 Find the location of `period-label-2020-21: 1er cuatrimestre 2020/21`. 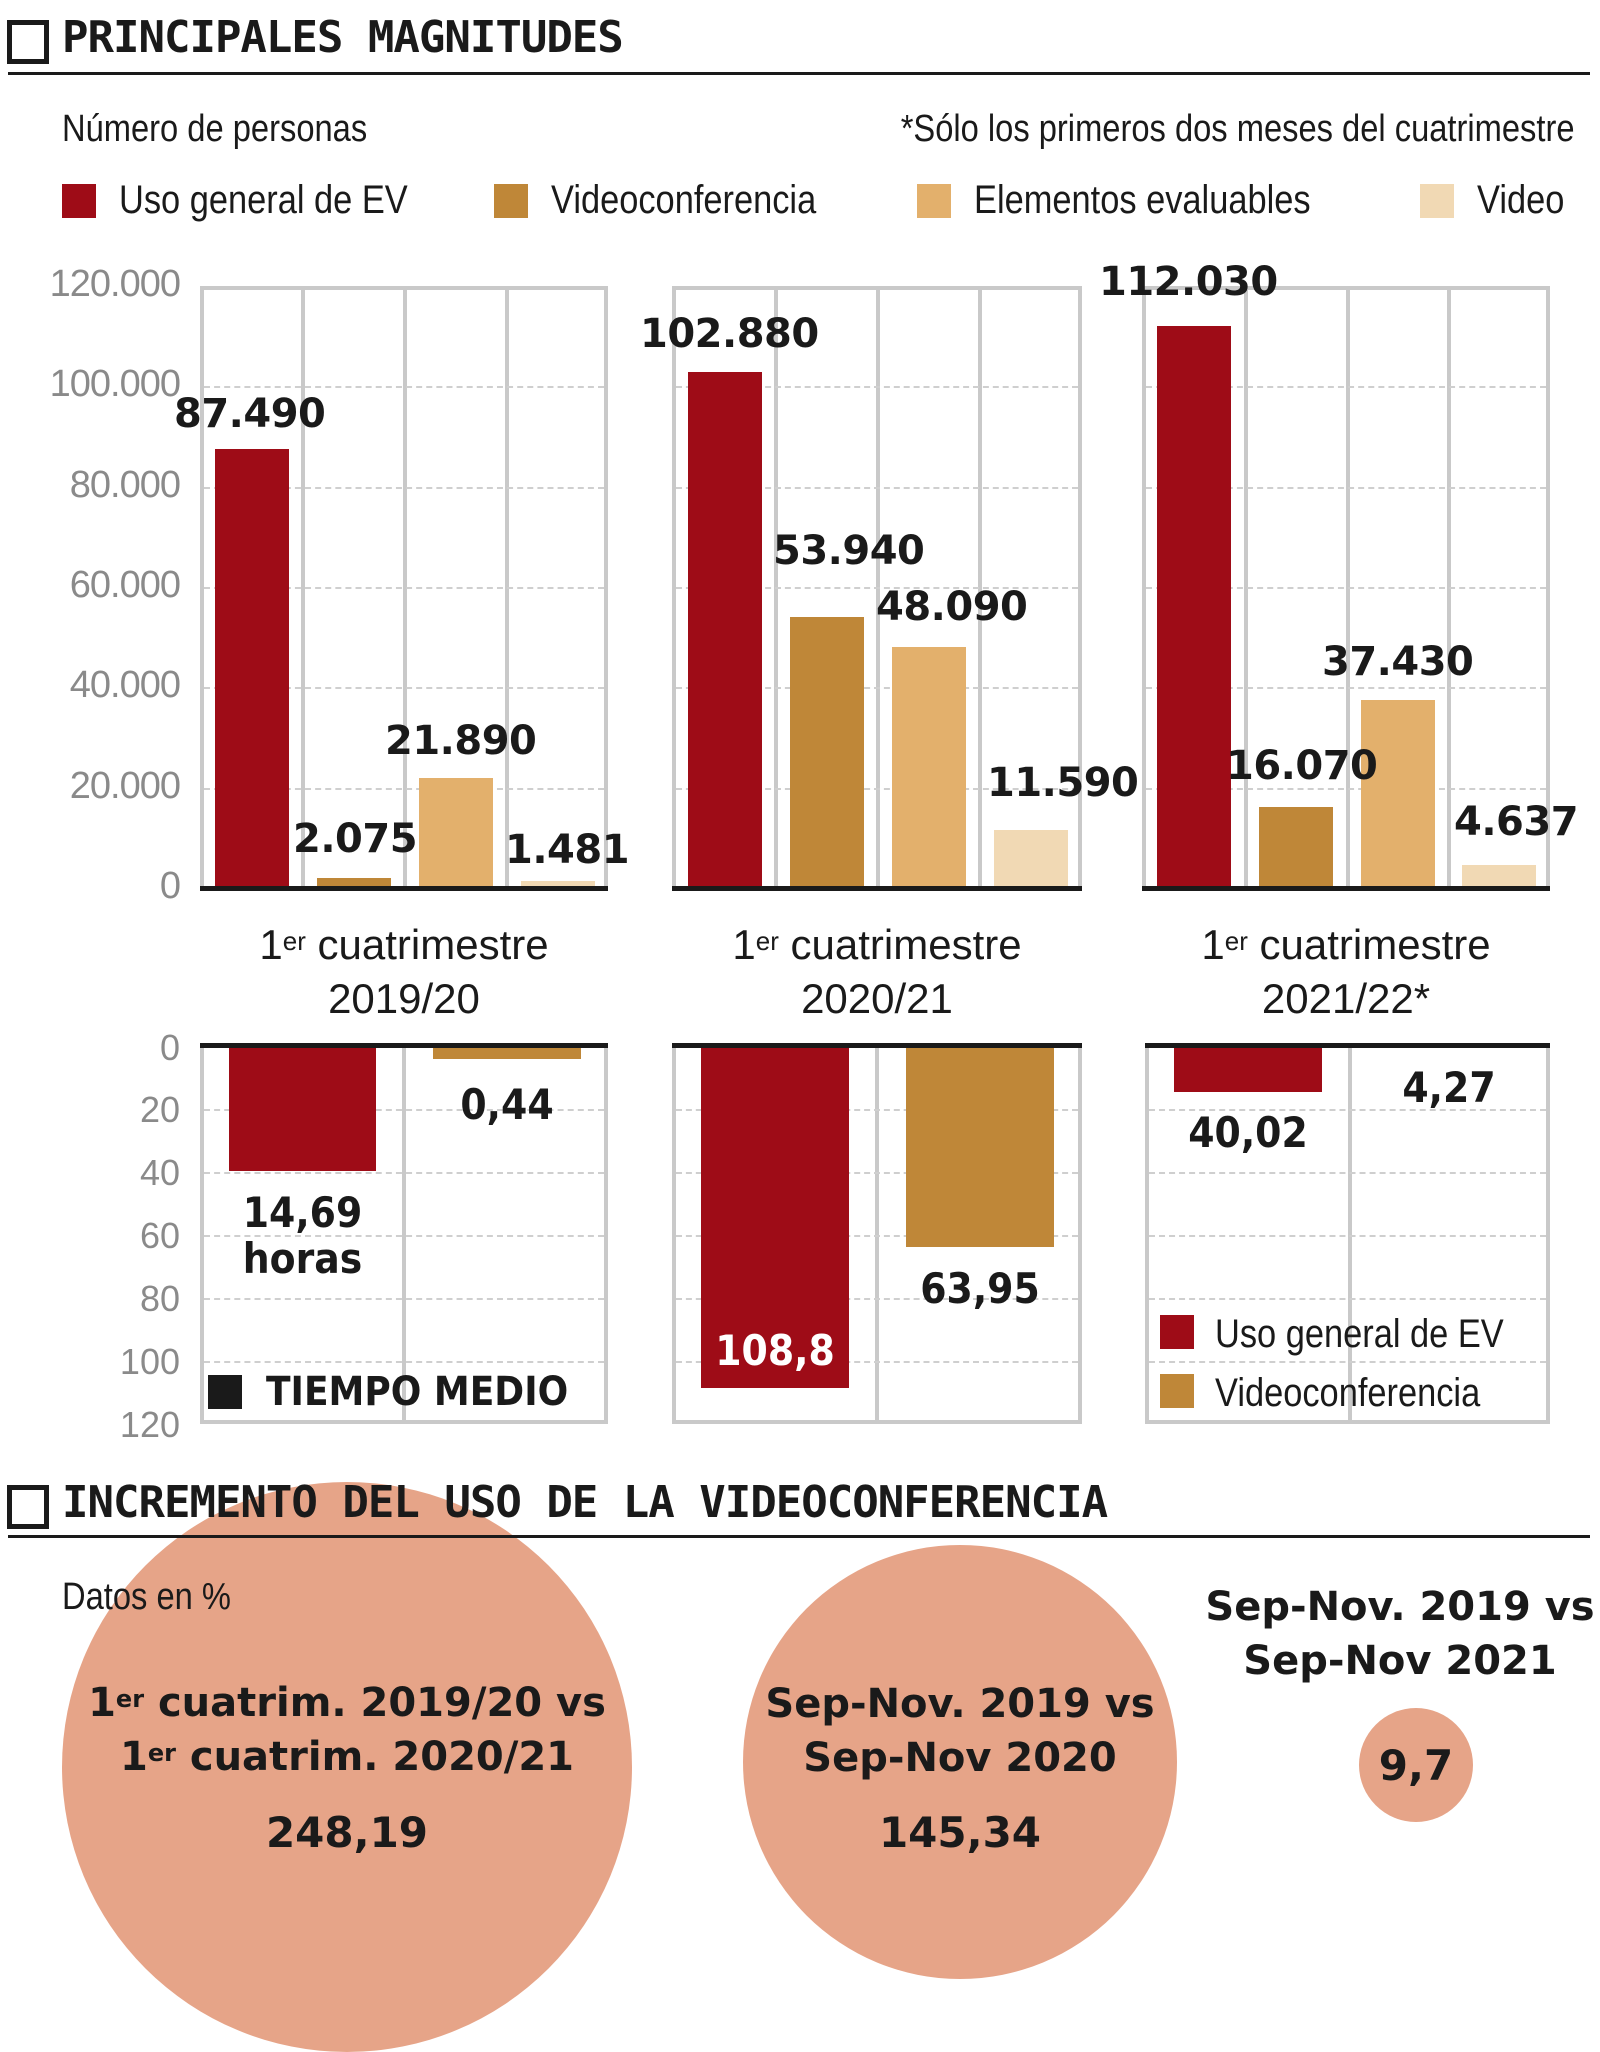

period-label-2020-21: 1er cuatrimestre 2020/21 is located at coordinates (877, 971).